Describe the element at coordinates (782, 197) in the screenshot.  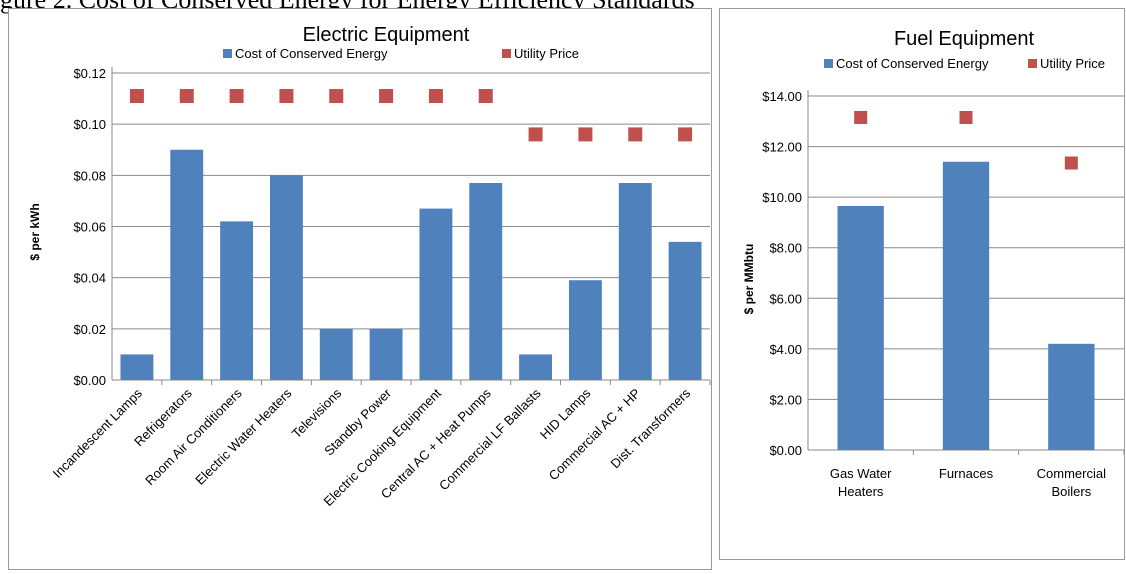
I see `y-tick-label: $10.00` at that location.